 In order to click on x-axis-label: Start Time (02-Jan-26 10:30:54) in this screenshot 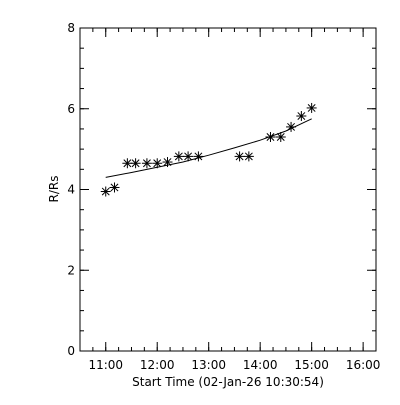, I will do `click(228, 382)`.